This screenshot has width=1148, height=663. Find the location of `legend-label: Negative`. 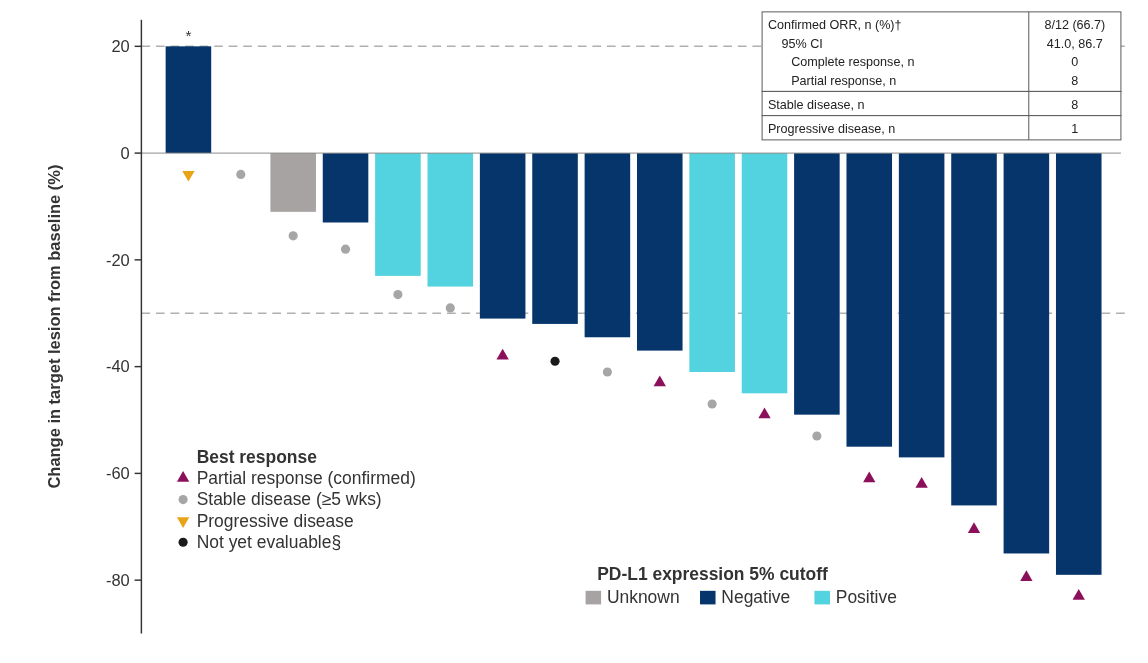

legend-label: Negative is located at coordinates (756, 597).